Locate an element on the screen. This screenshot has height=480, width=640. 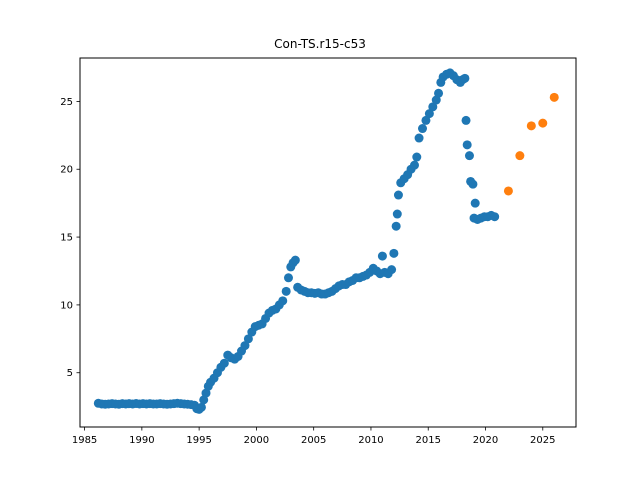
x-tick-label: 1985 is located at coordinates (84, 440).